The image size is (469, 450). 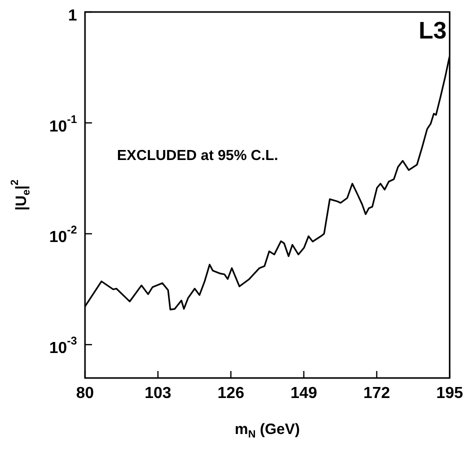 I want to click on y-tick-label: 1, so click(x=73, y=15).